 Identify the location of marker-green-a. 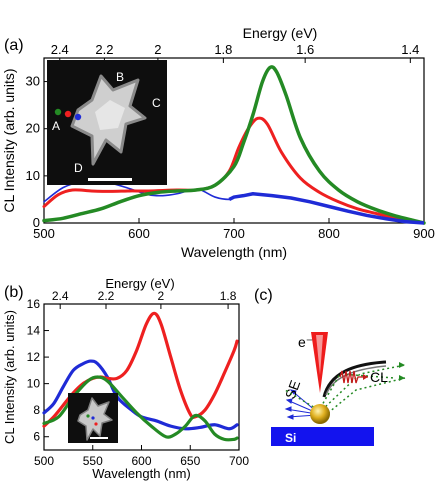
(58, 112).